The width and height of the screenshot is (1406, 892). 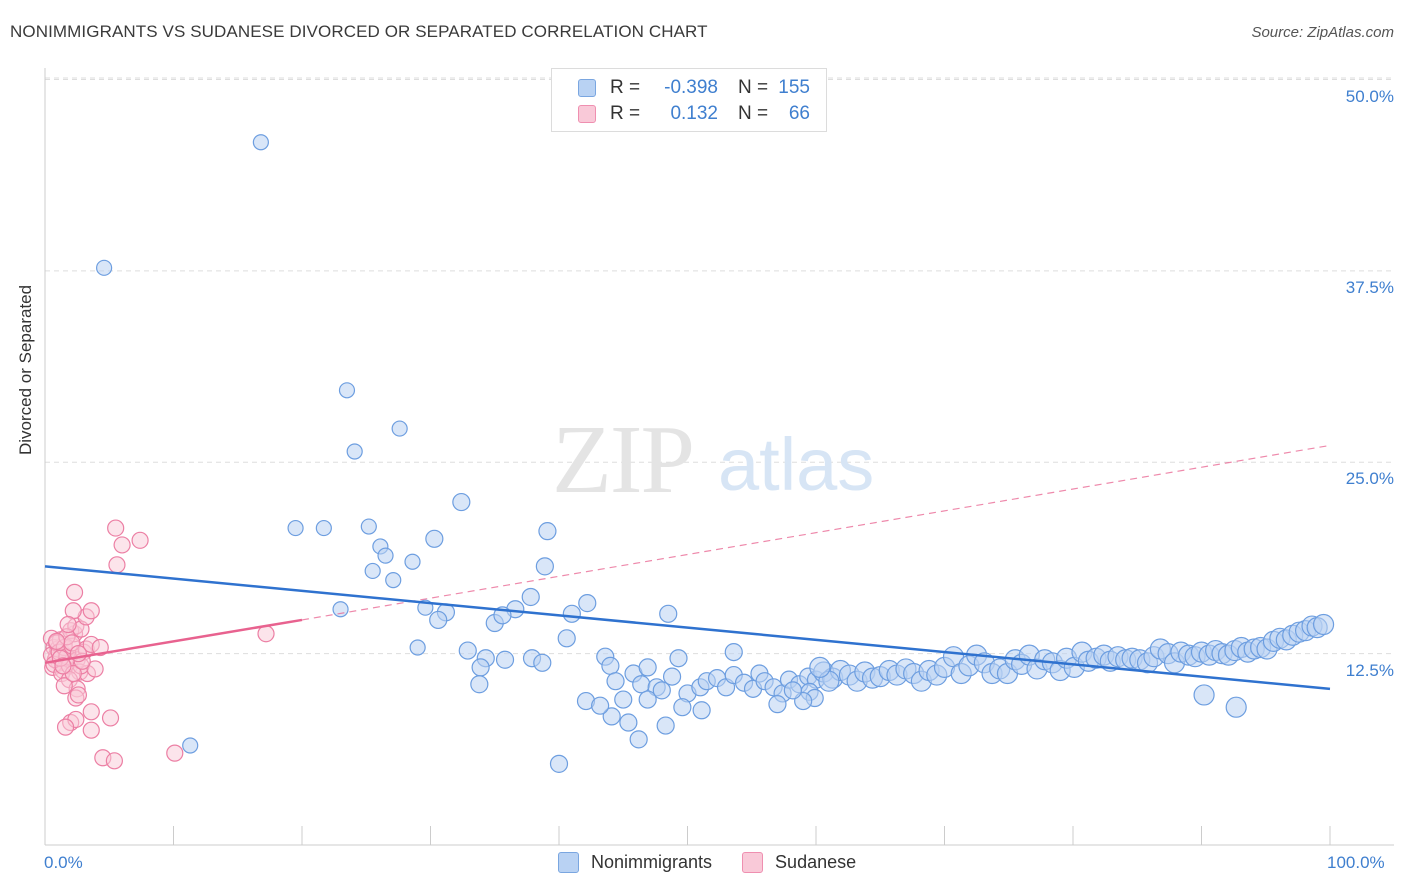 I want to click on legend-n-value: 155, so click(x=794, y=87).